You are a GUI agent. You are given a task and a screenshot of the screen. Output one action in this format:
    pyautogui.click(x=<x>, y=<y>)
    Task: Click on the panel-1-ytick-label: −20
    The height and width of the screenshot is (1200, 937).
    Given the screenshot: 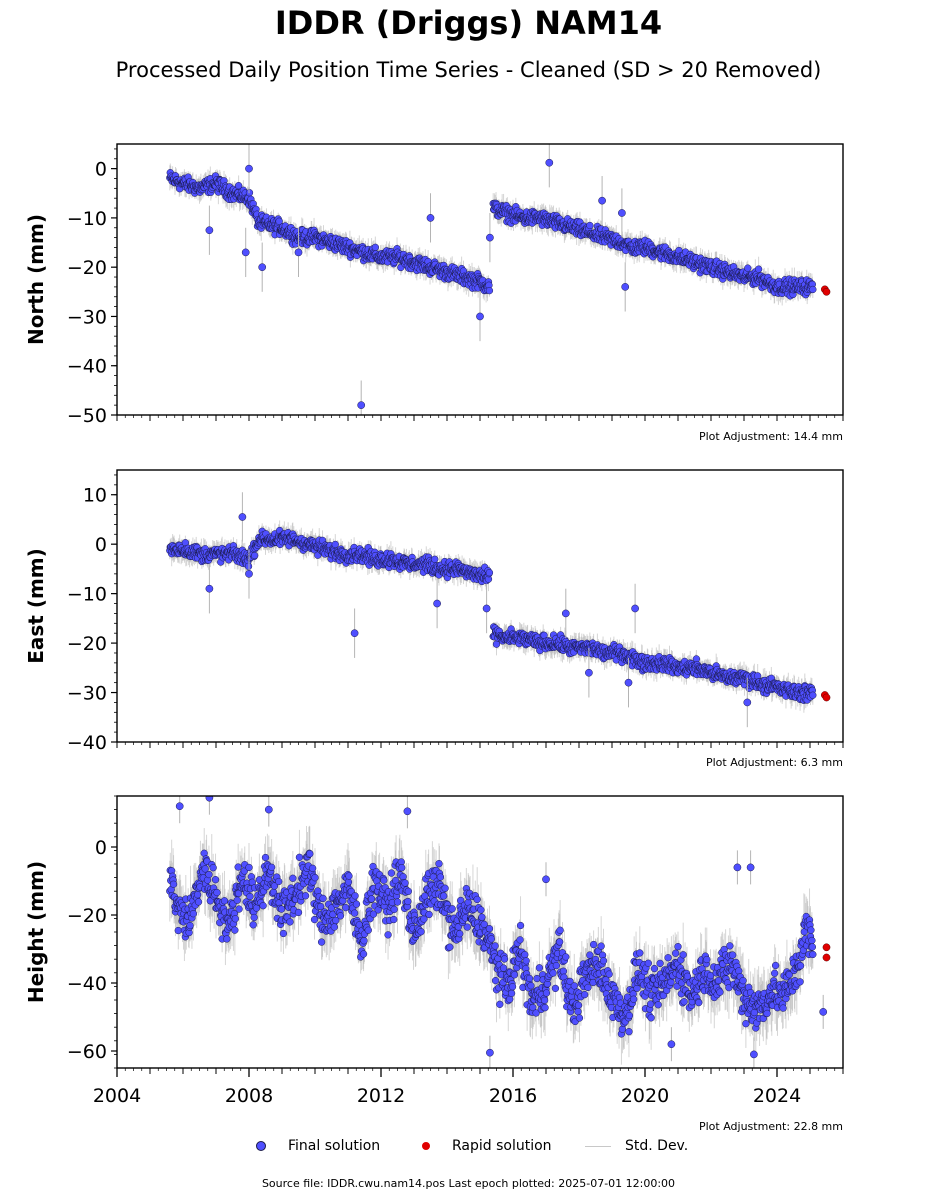 What is the action you would take?
    pyautogui.click(x=87, y=268)
    